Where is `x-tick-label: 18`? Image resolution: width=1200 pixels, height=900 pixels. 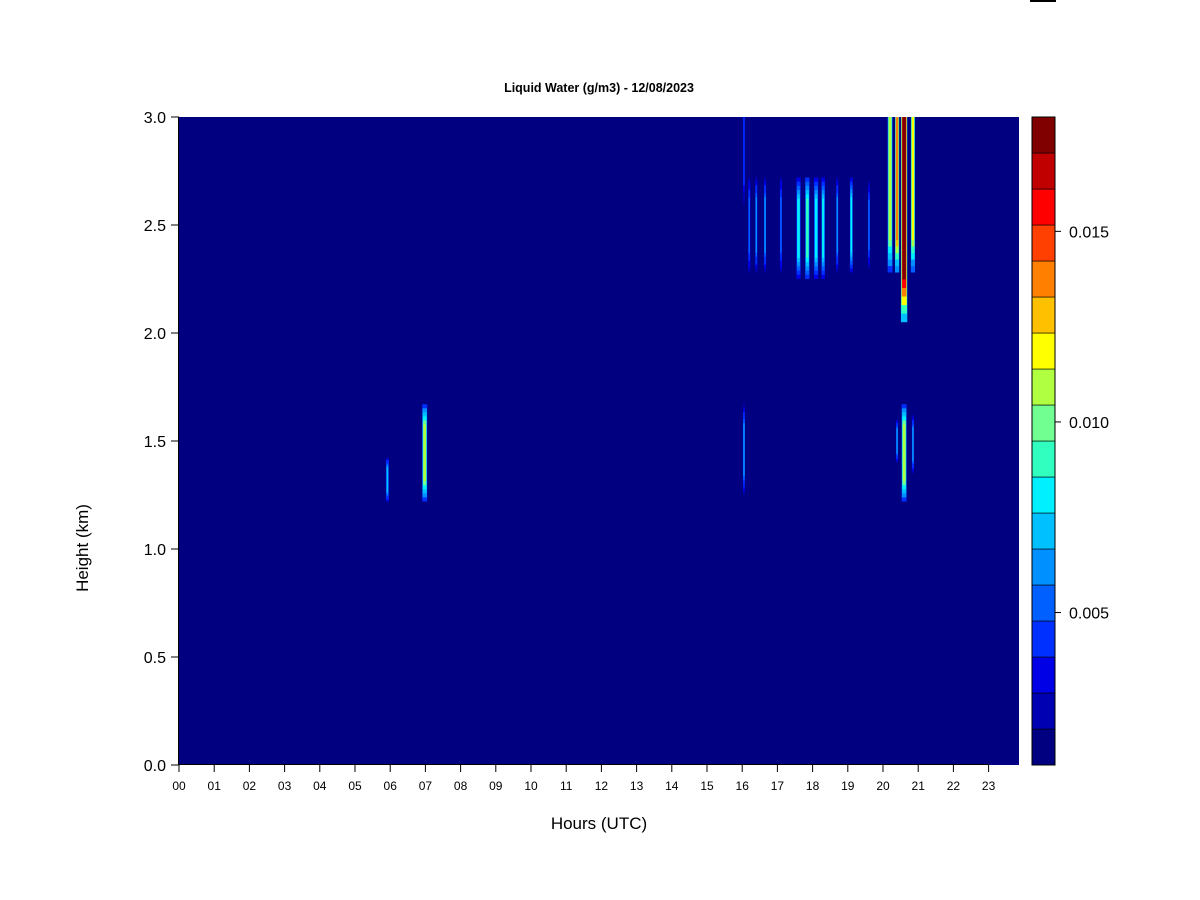
x-tick-label: 18 is located at coordinates (813, 786).